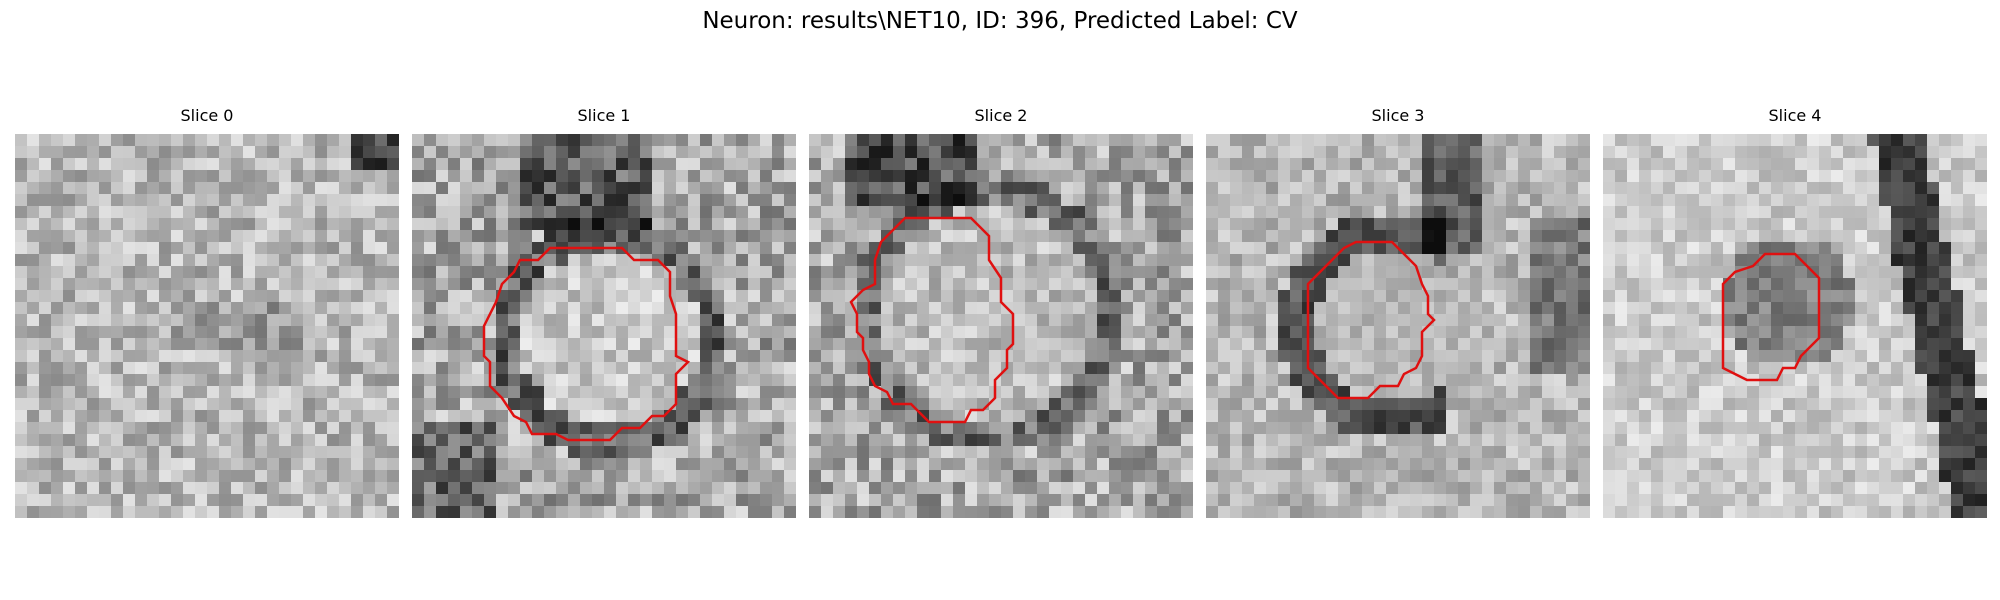 The width and height of the screenshot is (2000, 600). What do you see at coordinates (1771, 317) in the screenshot?
I see `slice-4-contour` at bounding box center [1771, 317].